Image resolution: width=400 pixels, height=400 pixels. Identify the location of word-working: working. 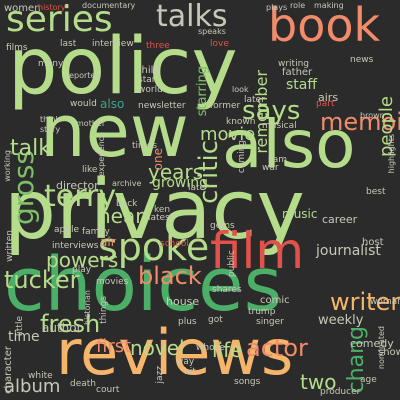
(7, 166).